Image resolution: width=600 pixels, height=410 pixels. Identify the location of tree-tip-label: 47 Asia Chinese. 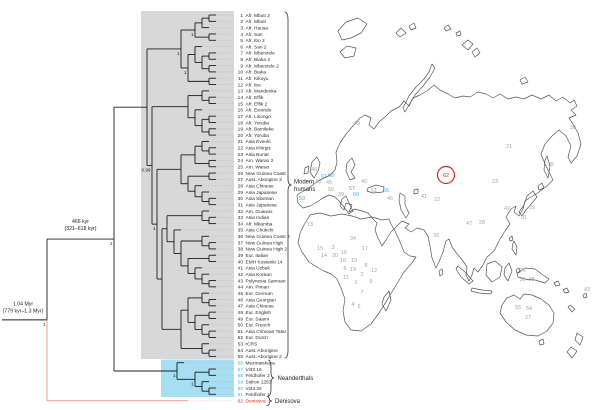
(256, 307).